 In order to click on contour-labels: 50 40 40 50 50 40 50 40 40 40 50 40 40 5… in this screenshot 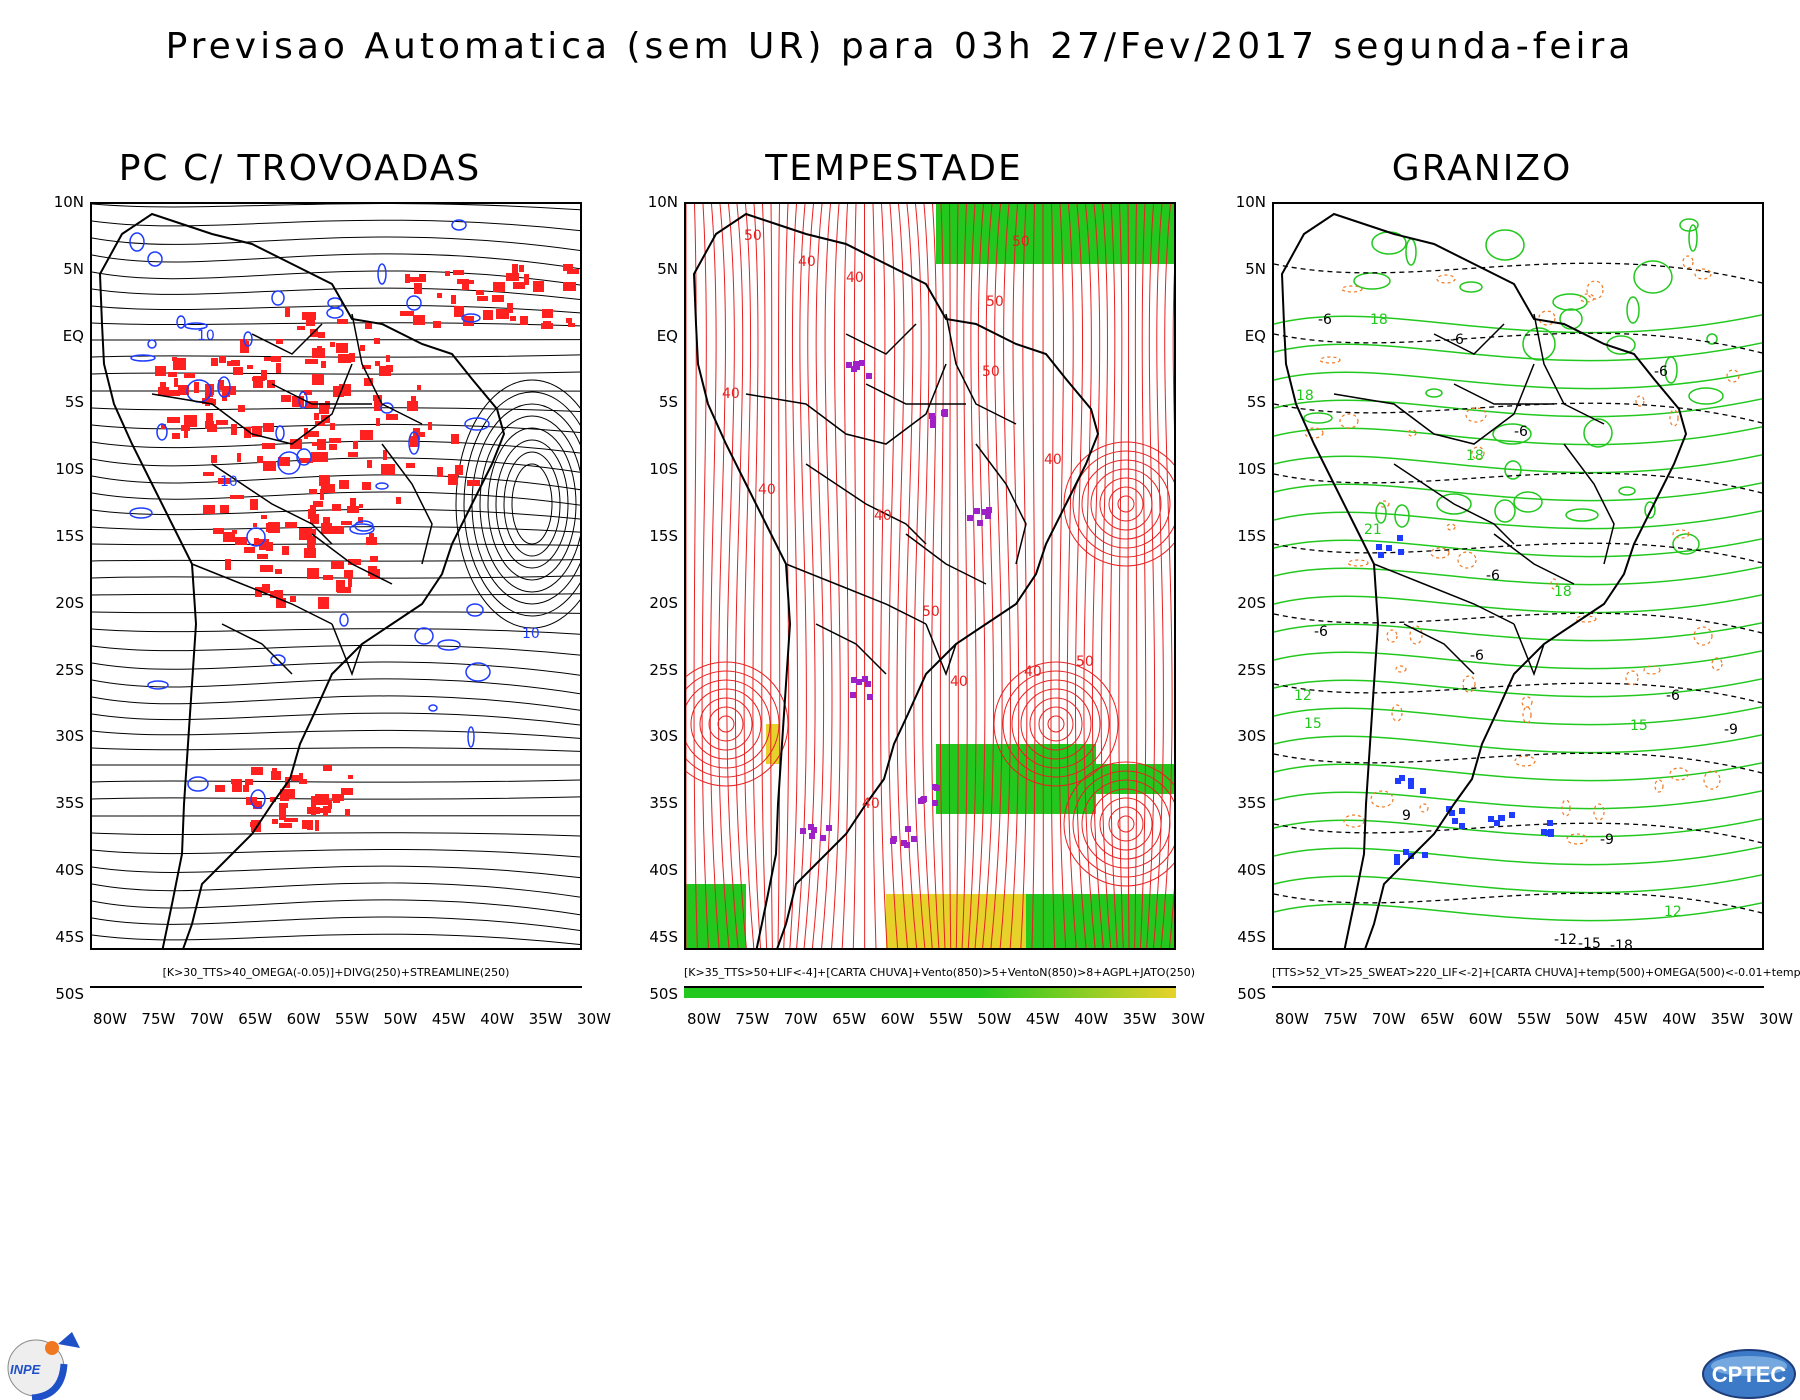, I will do `click(908, 520)`.